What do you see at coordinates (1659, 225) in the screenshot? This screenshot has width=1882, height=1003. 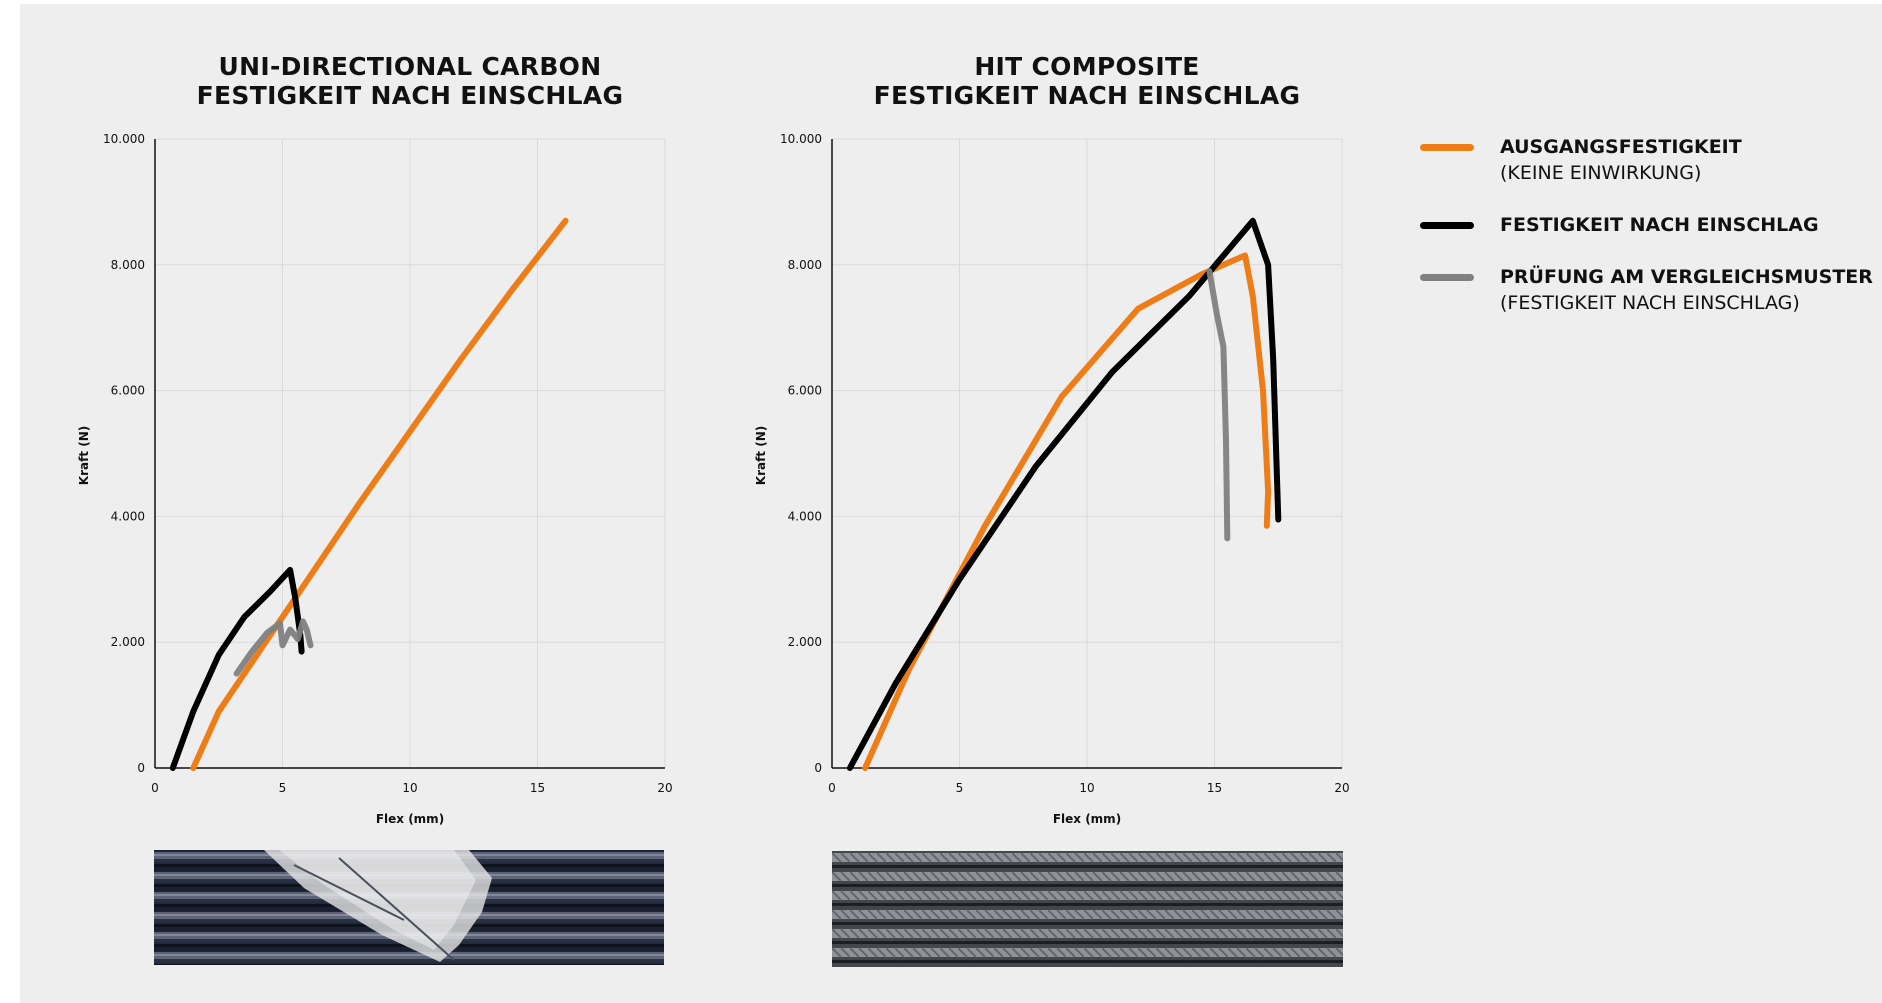 I see `legend-label: FESTIGKEIT NACH EINSCHLAG` at bounding box center [1659, 225].